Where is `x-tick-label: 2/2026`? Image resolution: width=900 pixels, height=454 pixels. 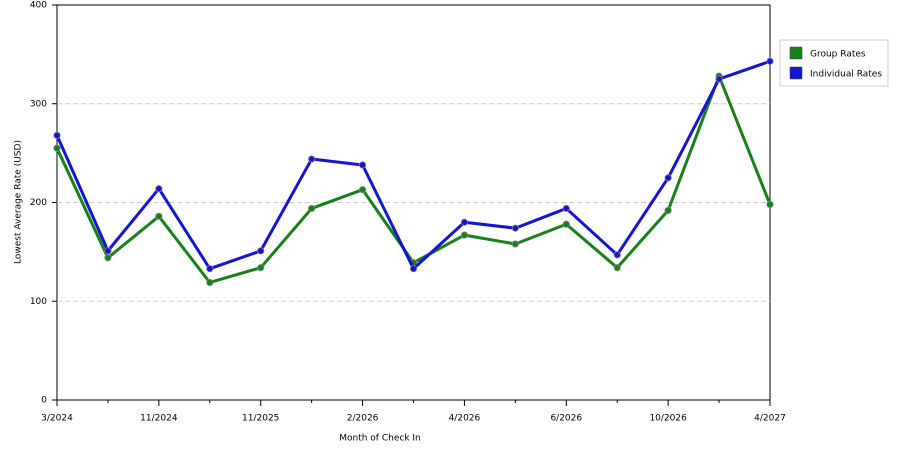
x-tick-label: 2/2026 is located at coordinates (363, 419).